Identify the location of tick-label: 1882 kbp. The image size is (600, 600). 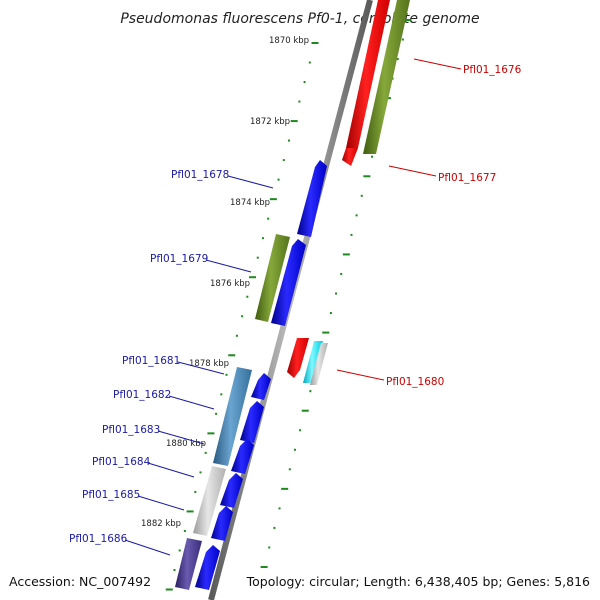
(161, 524).